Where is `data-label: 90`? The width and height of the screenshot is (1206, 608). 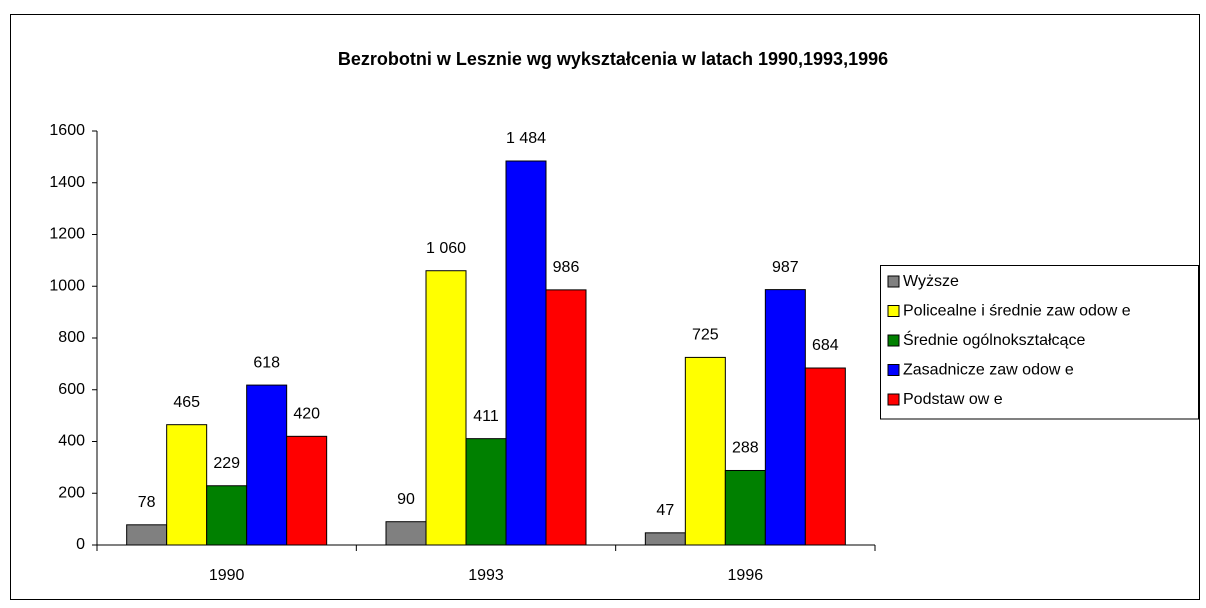
data-label: 90 is located at coordinates (406, 499).